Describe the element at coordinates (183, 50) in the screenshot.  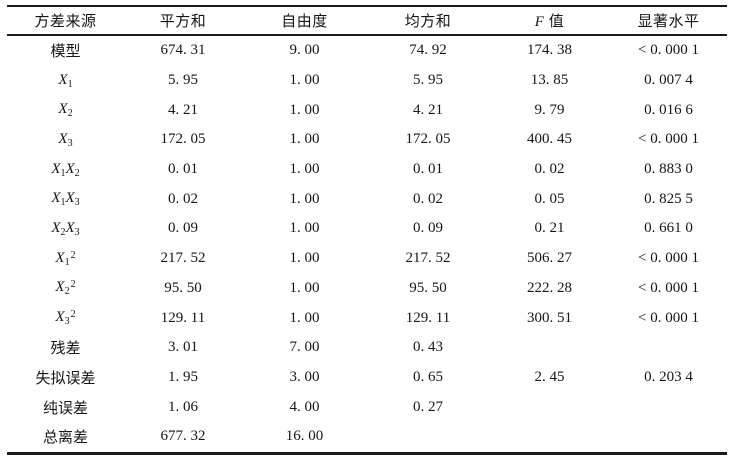
I see `value-cell: 674. 31` at that location.